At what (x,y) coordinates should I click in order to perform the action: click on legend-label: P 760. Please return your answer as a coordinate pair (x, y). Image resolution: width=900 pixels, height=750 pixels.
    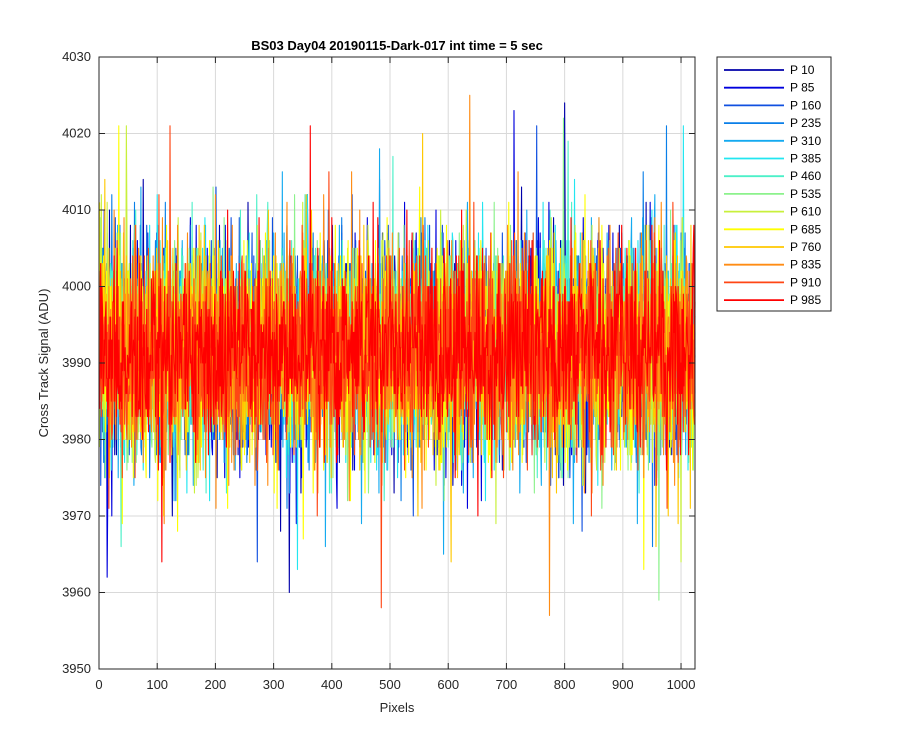
    Looking at the image, I should click on (805, 247).